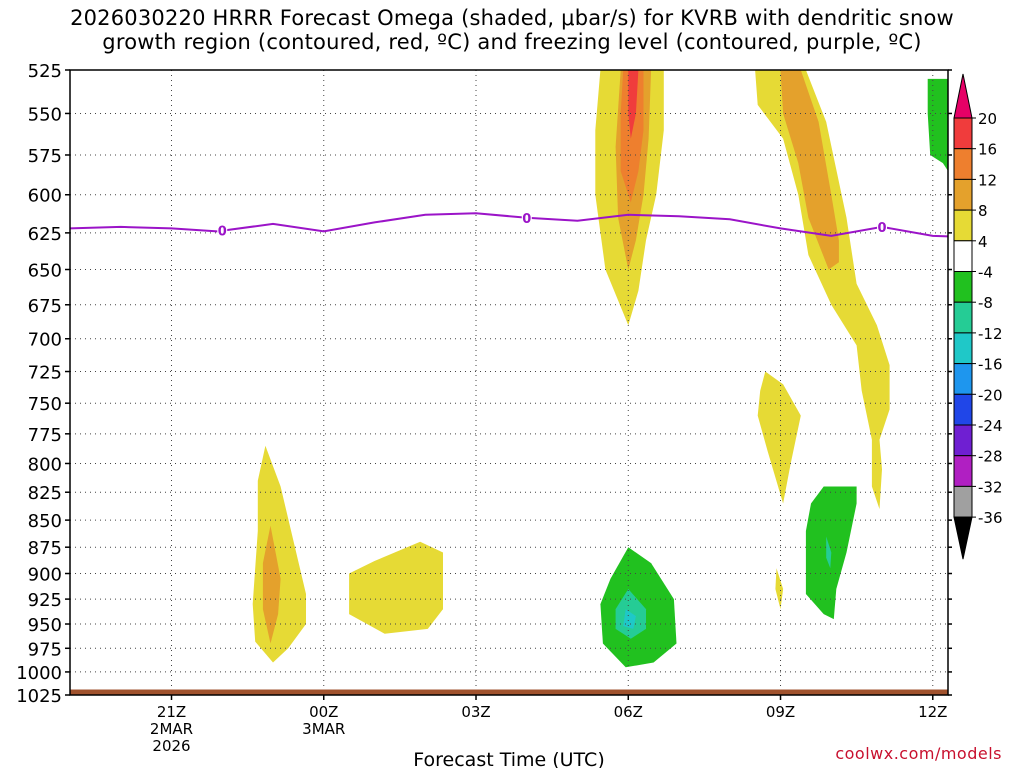 This screenshot has width=1024, height=768. Describe the element at coordinates (983, 242) in the screenshot. I see `colorbar-label-4: 4` at that location.